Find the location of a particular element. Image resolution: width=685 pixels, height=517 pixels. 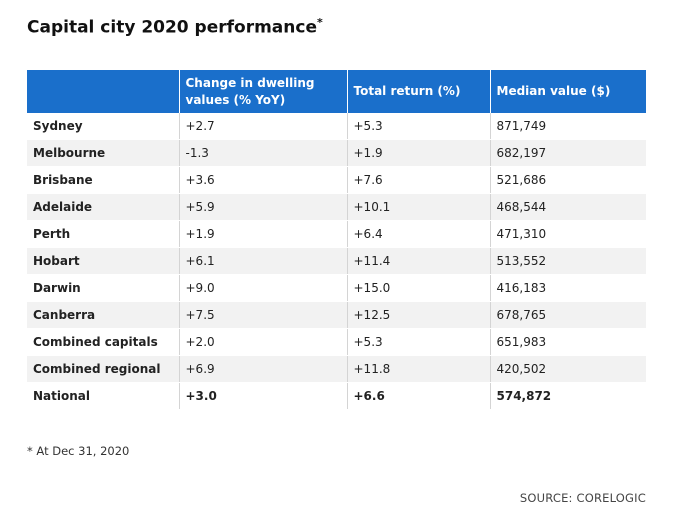

cell-change: +6.1 is located at coordinates (262, 261).